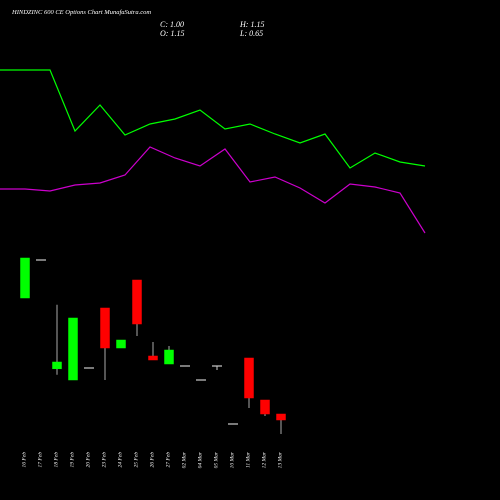 This screenshot has height=500, width=500. Describe the element at coordinates (136, 460) in the screenshot. I see `x-tick-label: 25 Feb` at that location.